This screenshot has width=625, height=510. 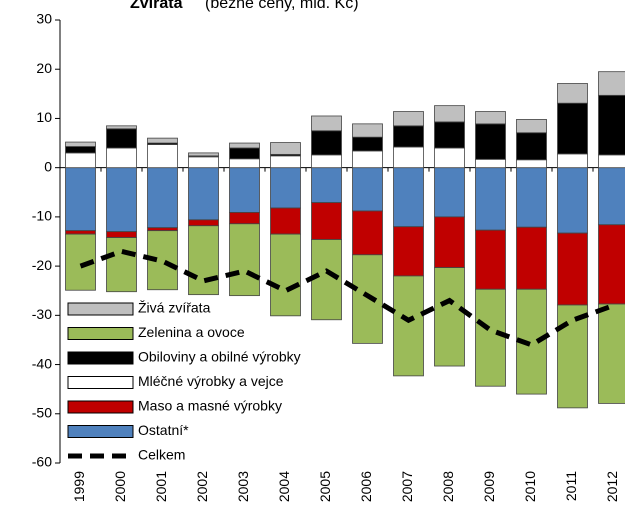 I want to click on x-tick-label: 2008, so click(x=448, y=486).